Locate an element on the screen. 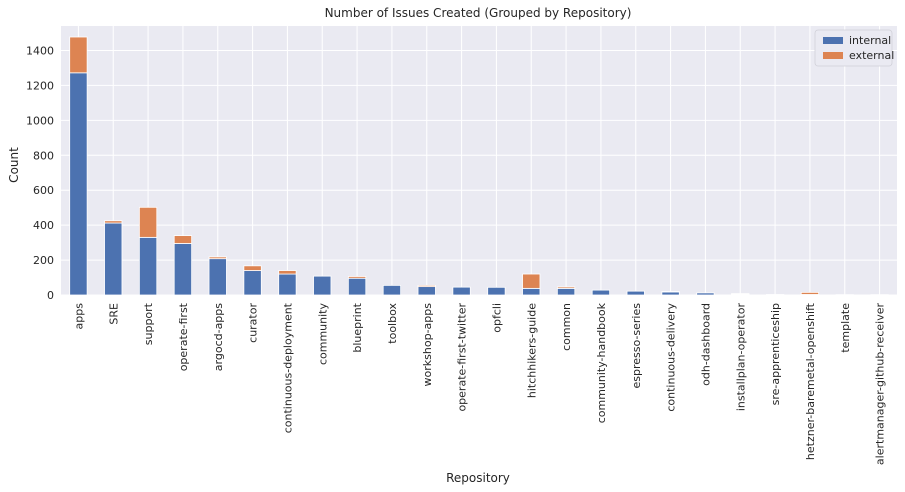  y-tick-labels: 0 200 400 600 800 1000 1200 1400 is located at coordinates (40, 173).